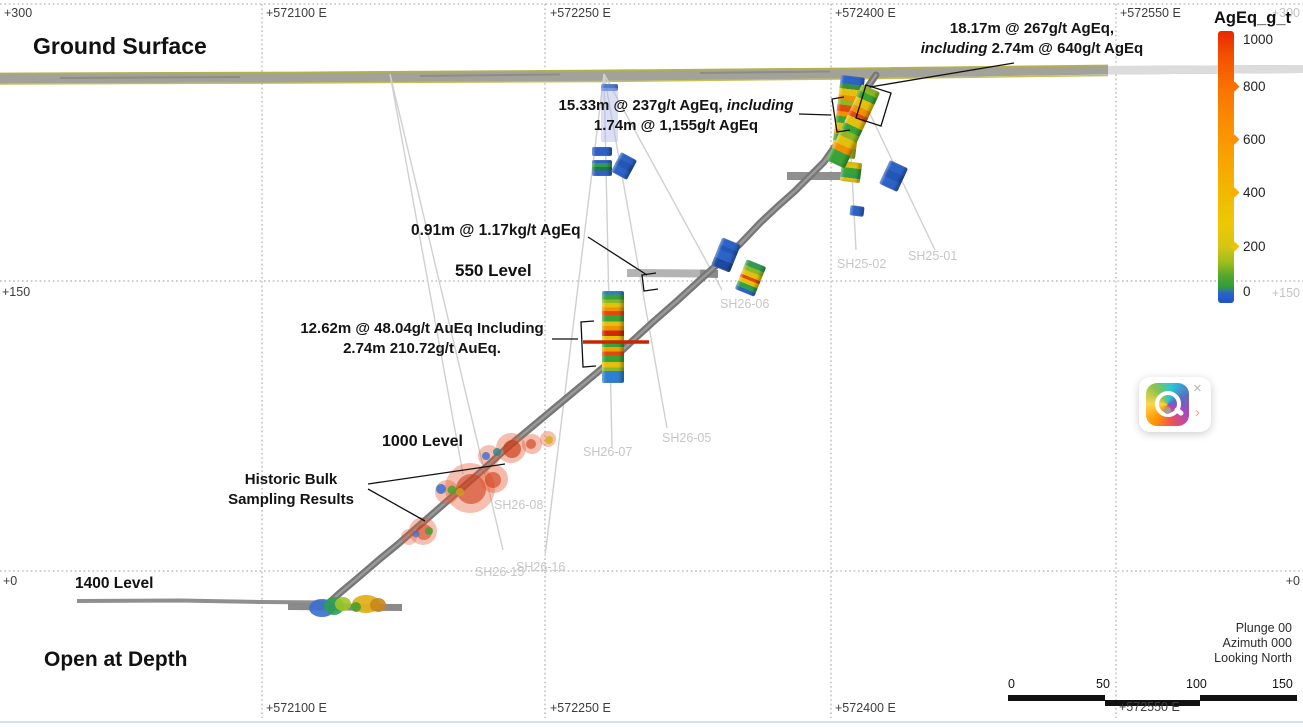 The height and width of the screenshot is (727, 1303). What do you see at coordinates (580, 708) in the screenshot?
I see `grid-bottom-2: +572250 E` at bounding box center [580, 708].